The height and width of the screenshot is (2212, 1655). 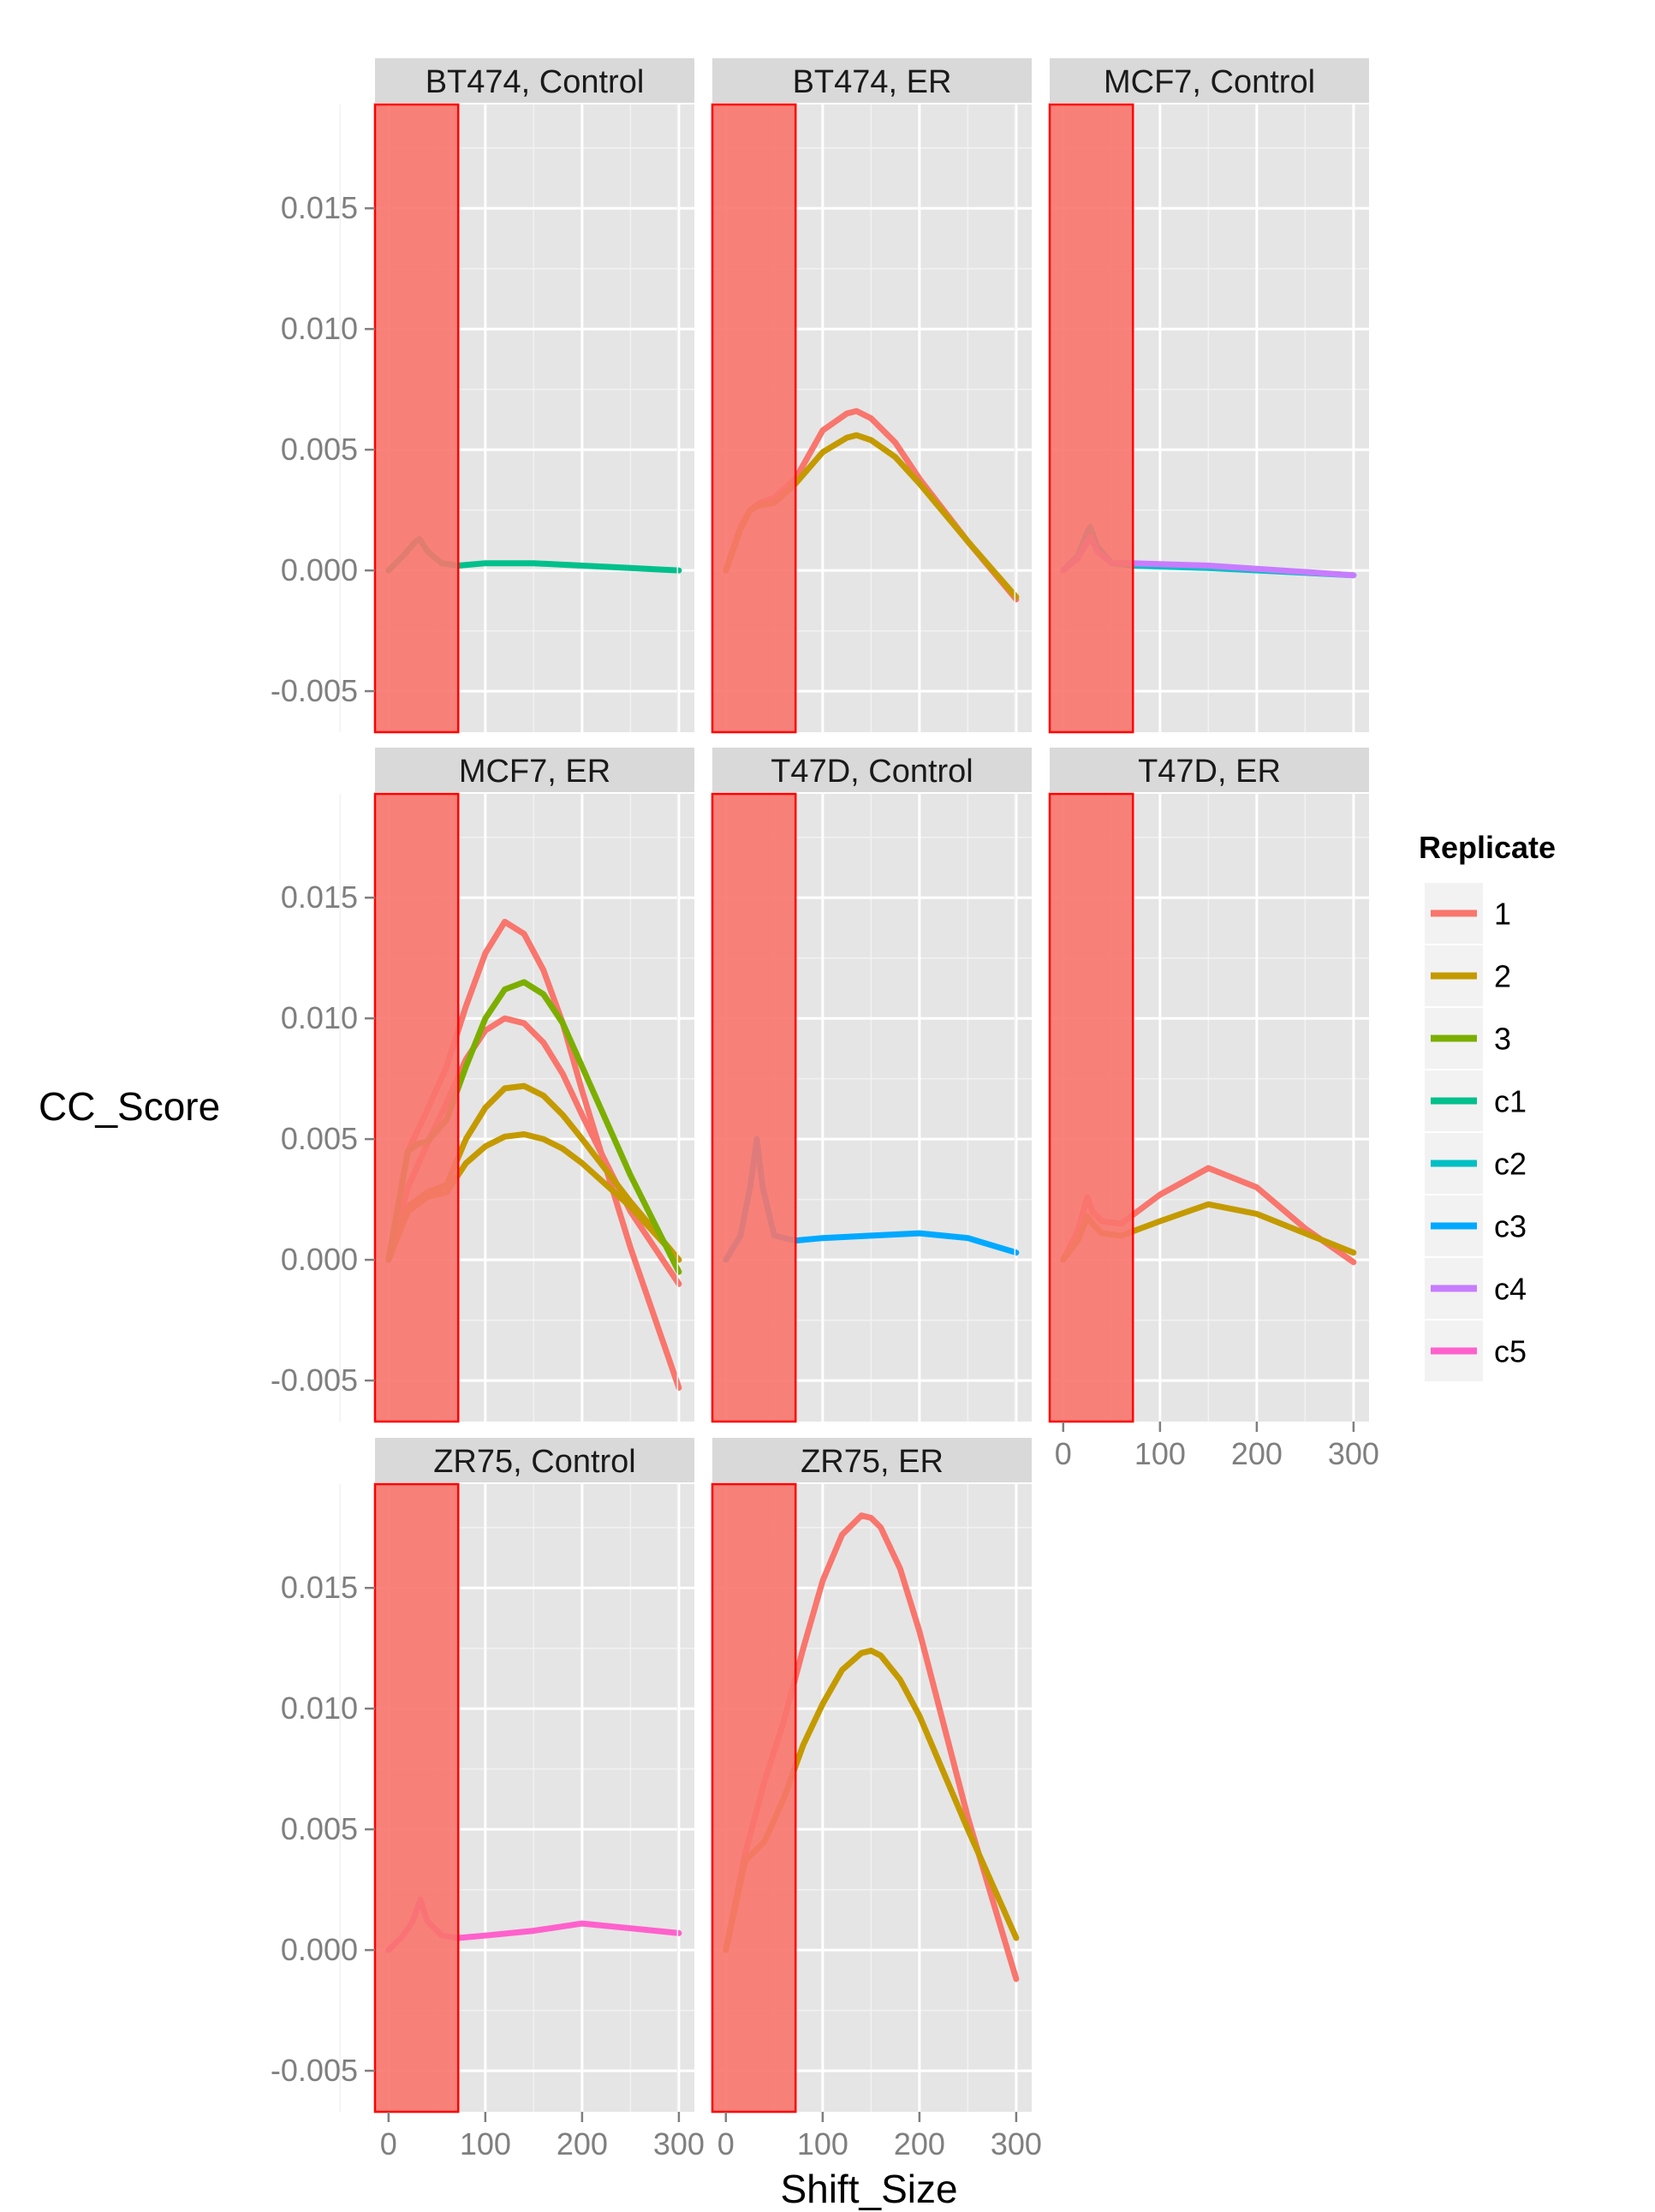 I want to click on strip-label: ZR75, Control, so click(x=534, y=1462).